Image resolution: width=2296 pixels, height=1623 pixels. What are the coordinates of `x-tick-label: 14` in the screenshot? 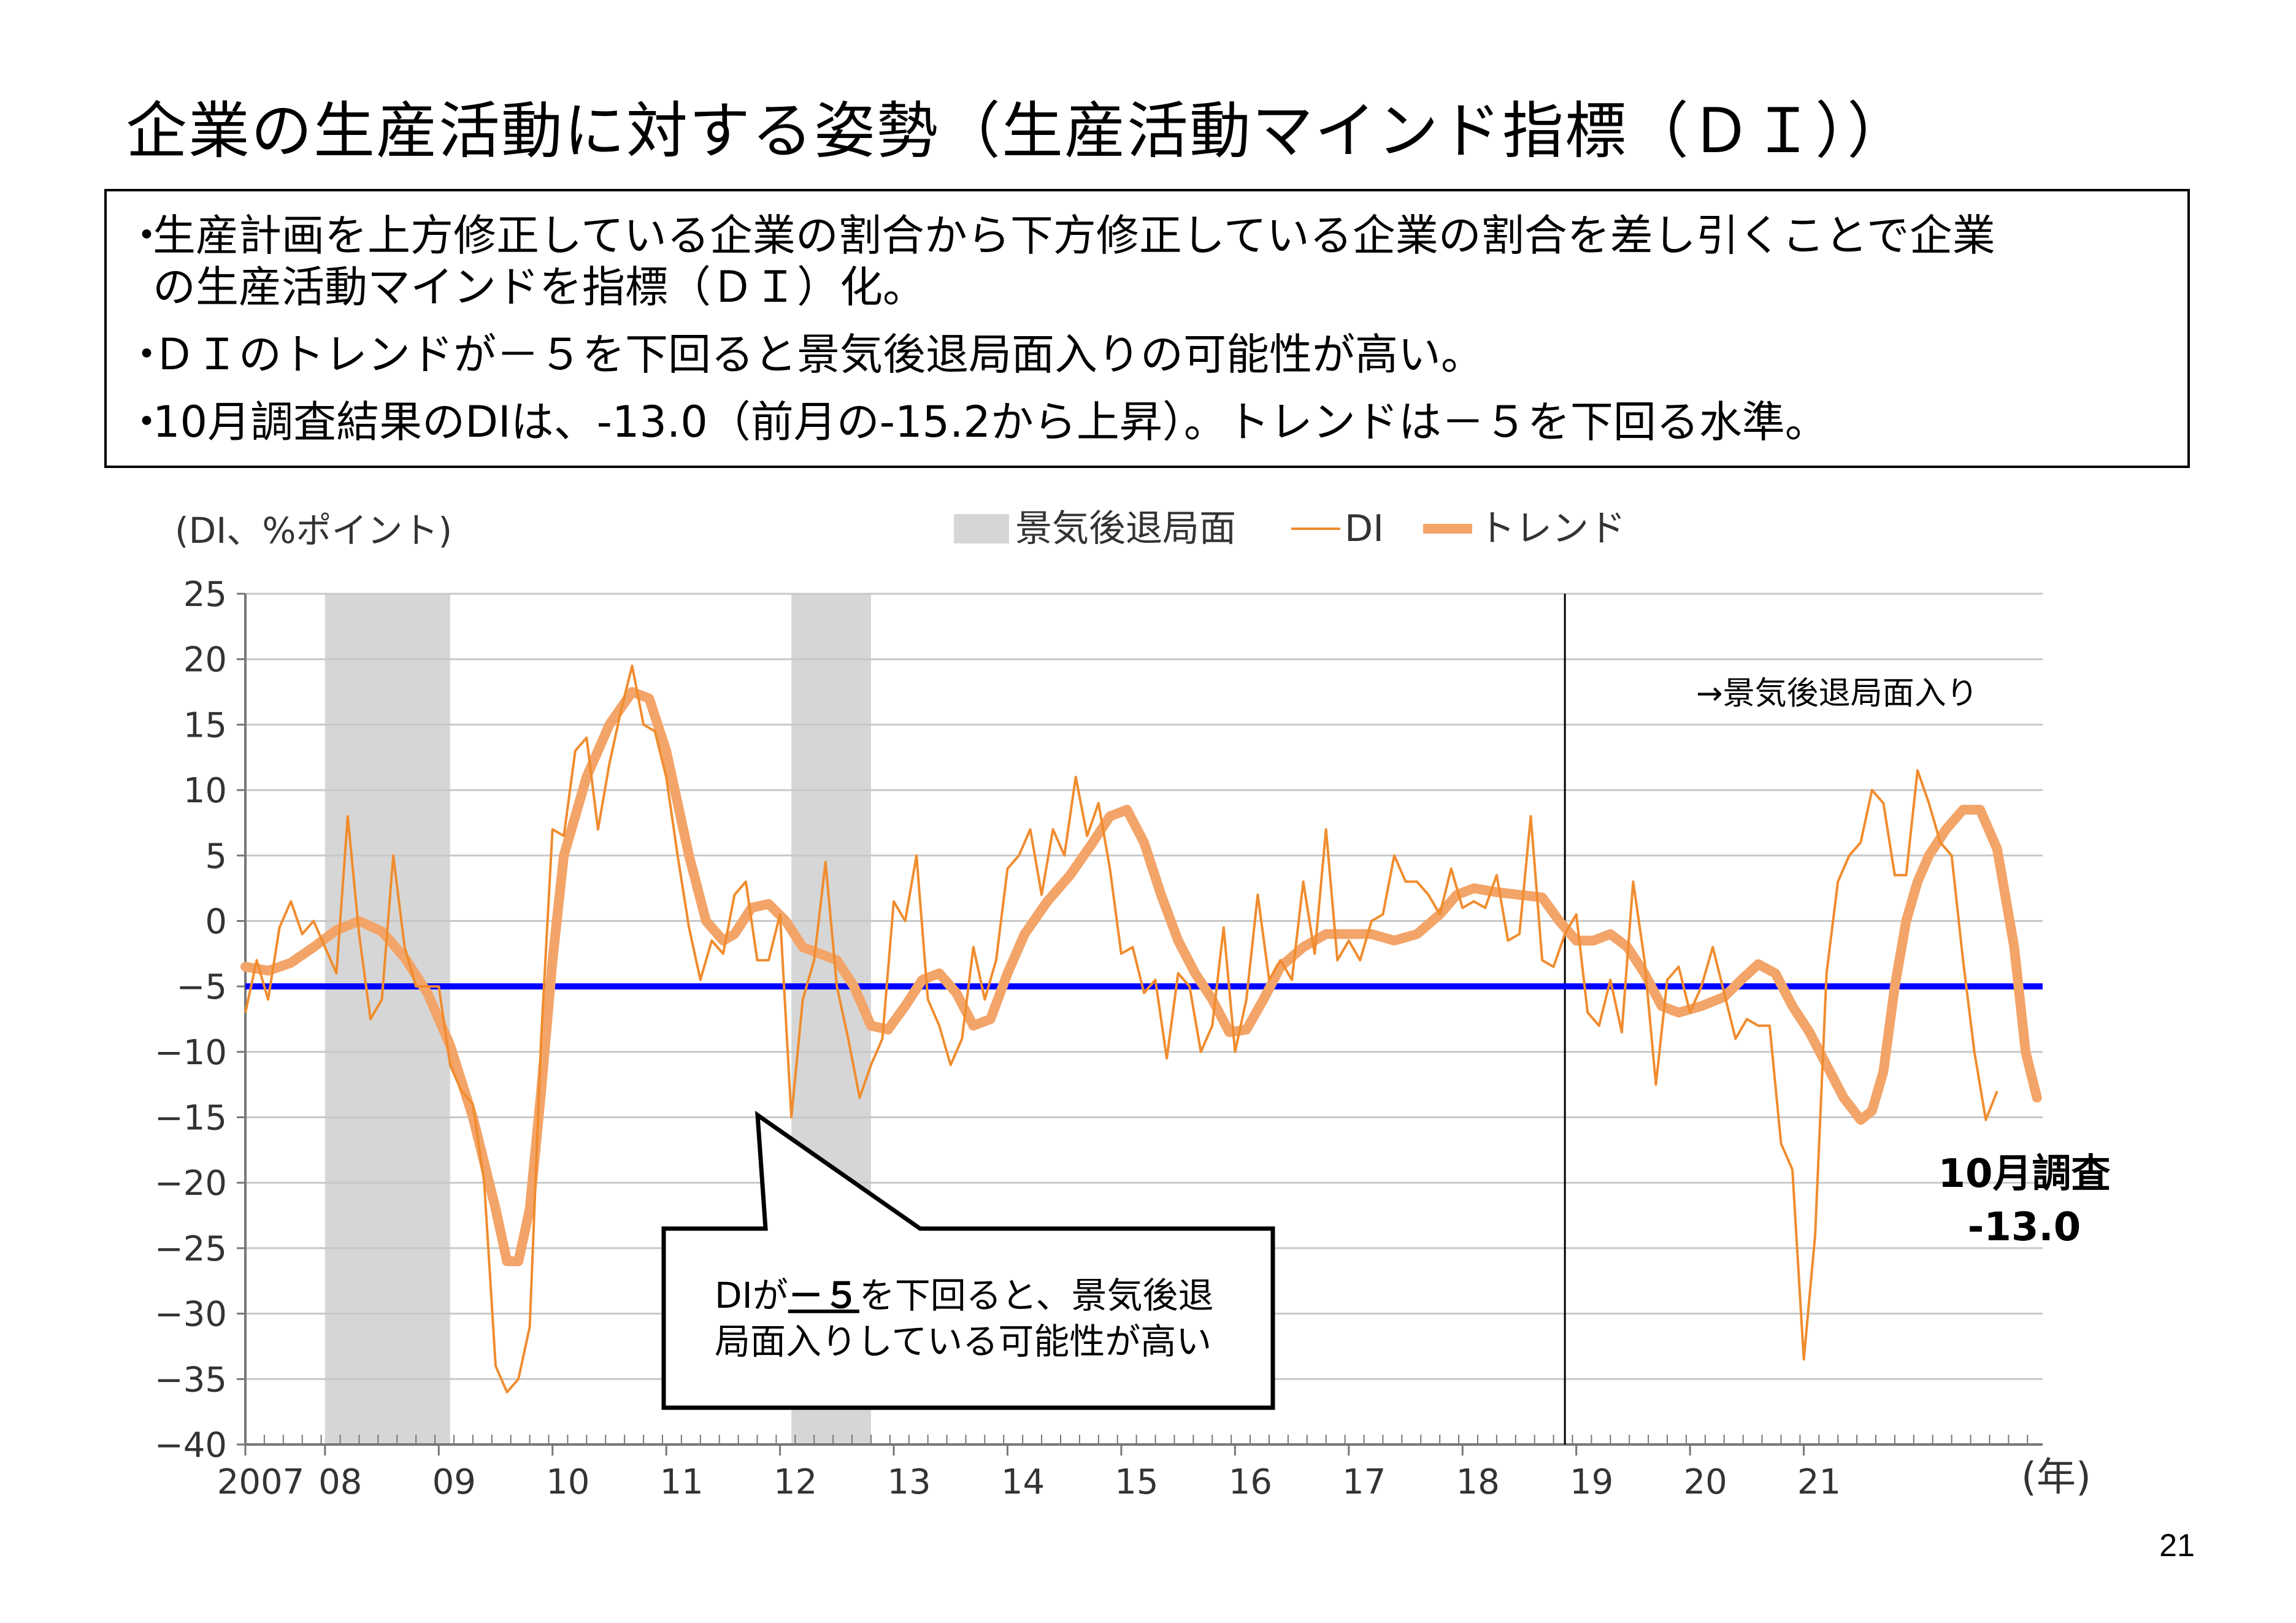 It's located at (1023, 1482).